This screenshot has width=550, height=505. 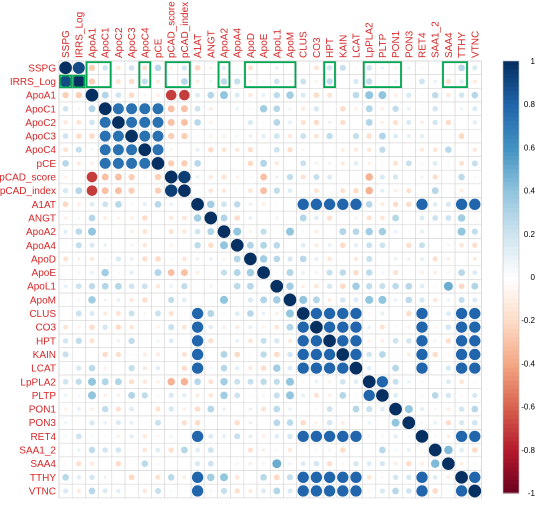 I want to click on row-label: PLTP, so click(x=44, y=396).